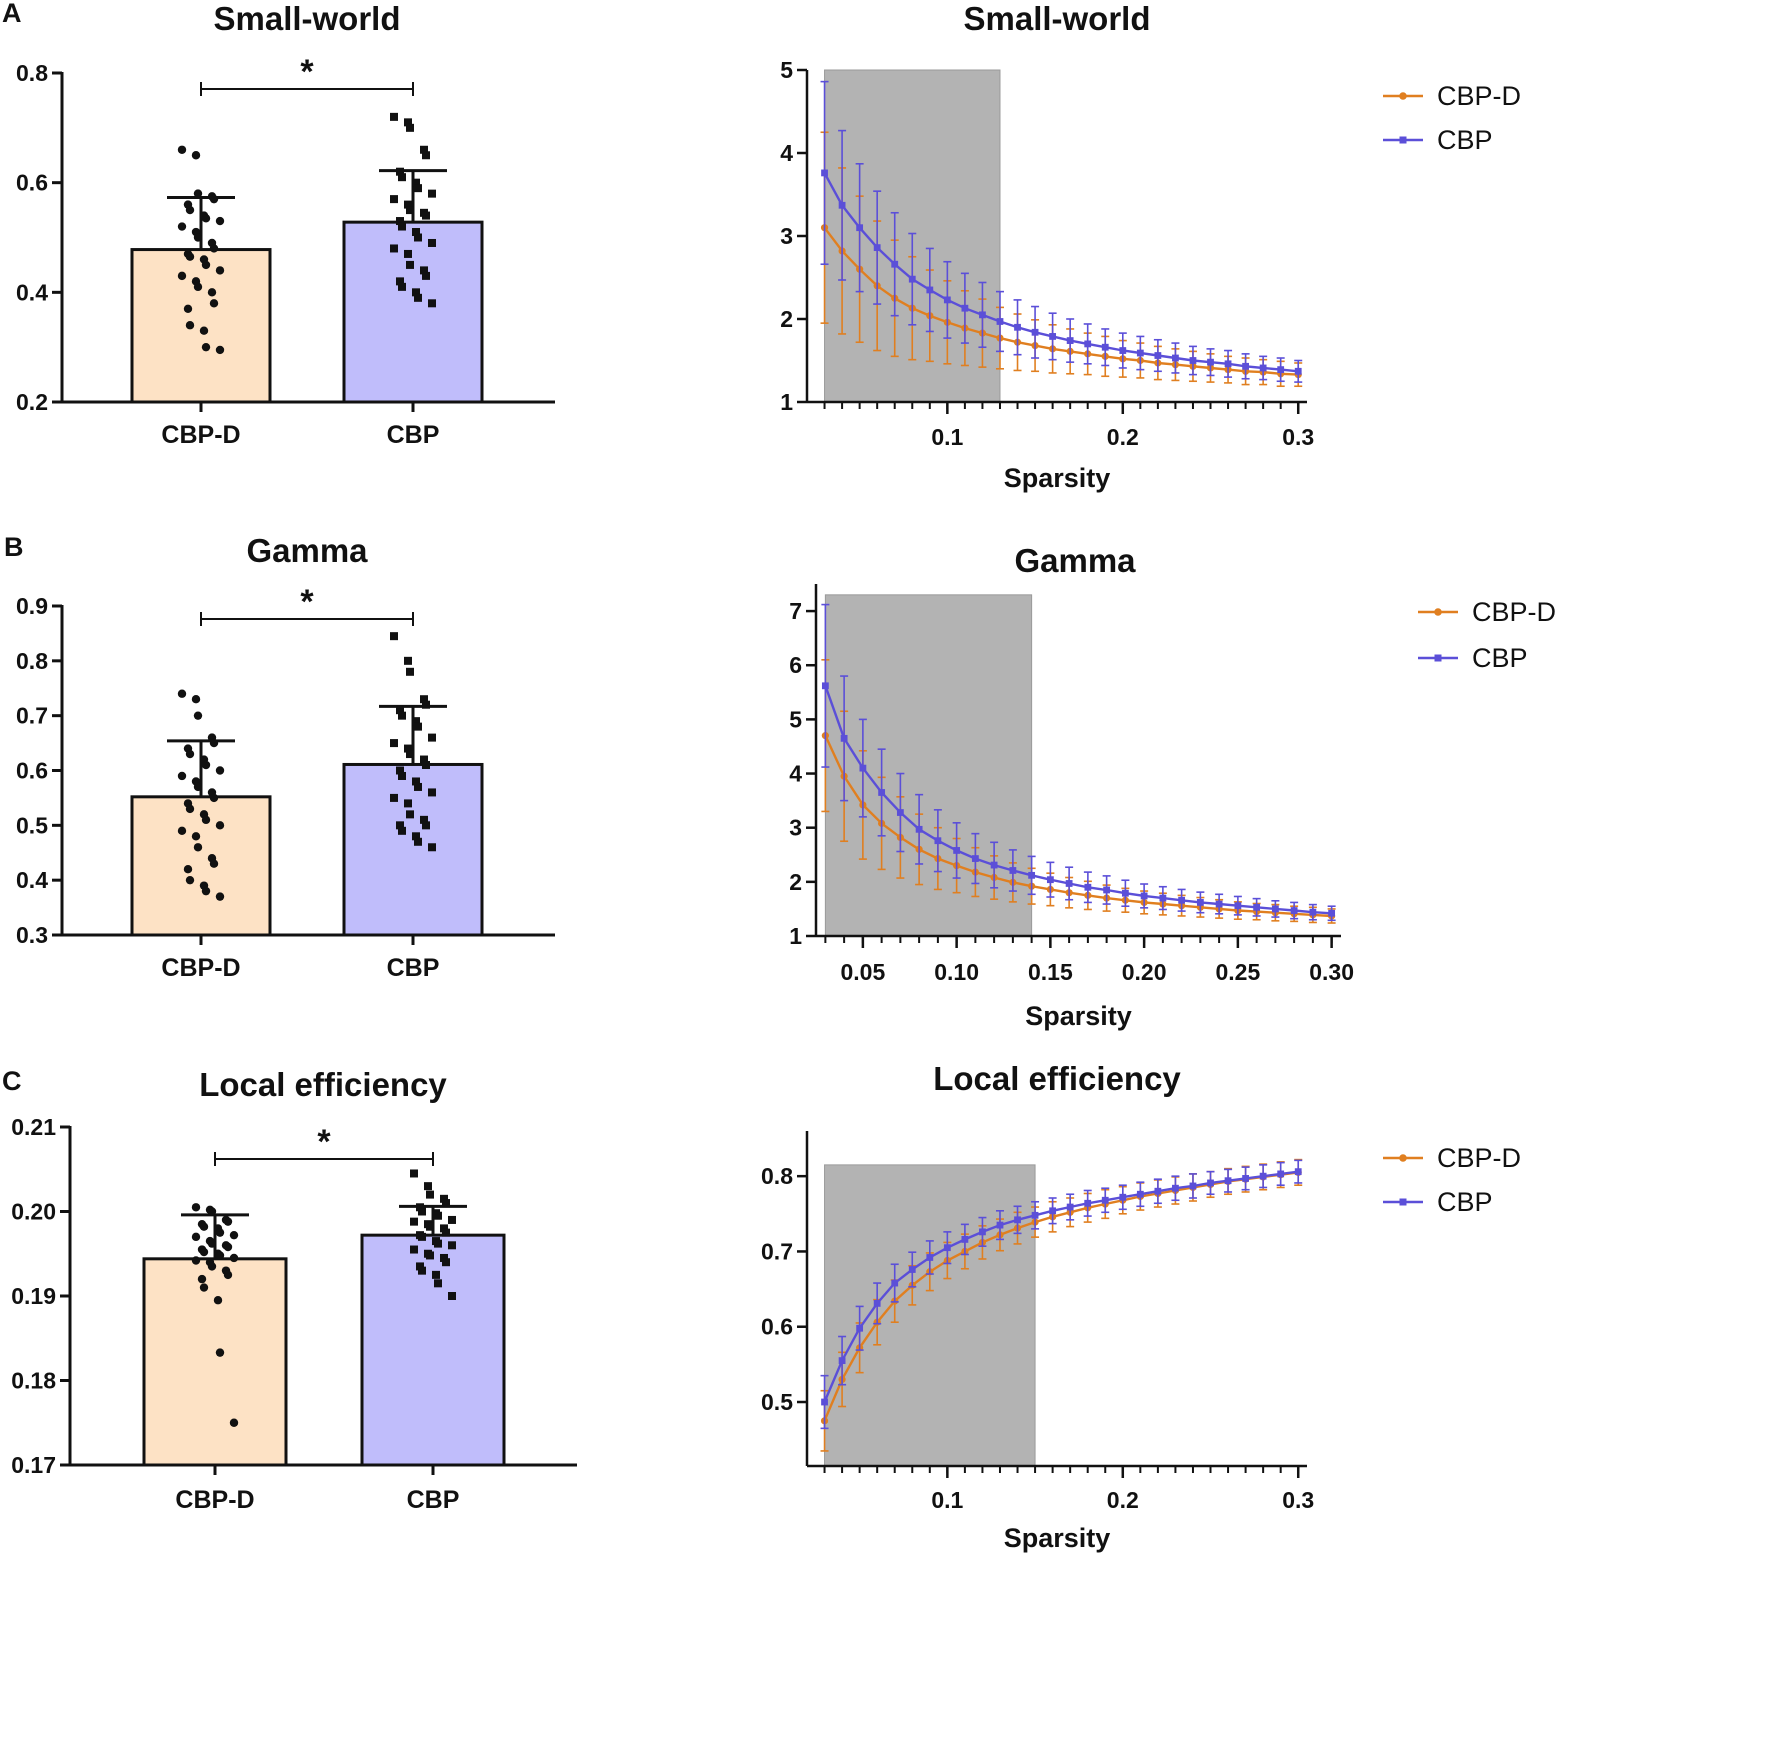 Image resolution: width=1772 pixels, height=1759 pixels. What do you see at coordinates (1465, 140) in the screenshot?
I see `legend-label: CBP` at bounding box center [1465, 140].